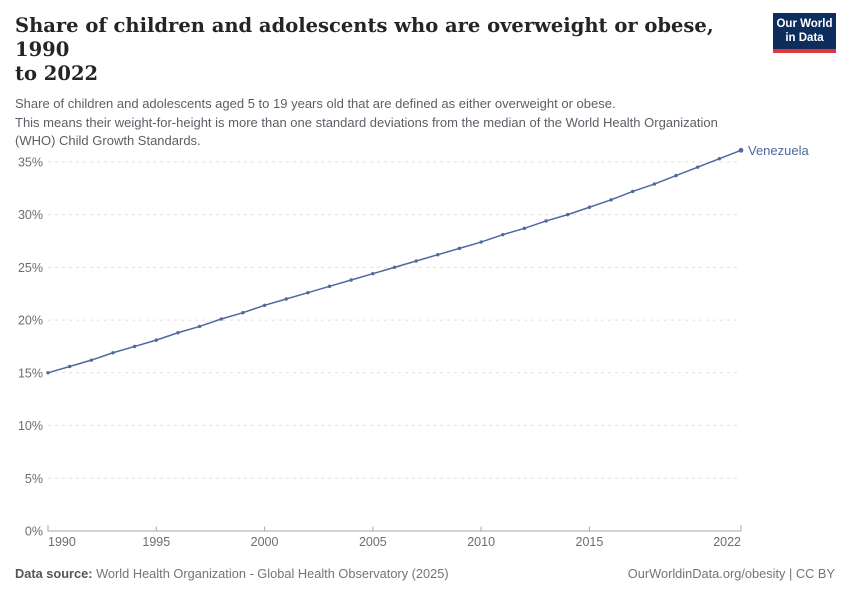  I want to click on x-tick-label: 2015, so click(590, 542).